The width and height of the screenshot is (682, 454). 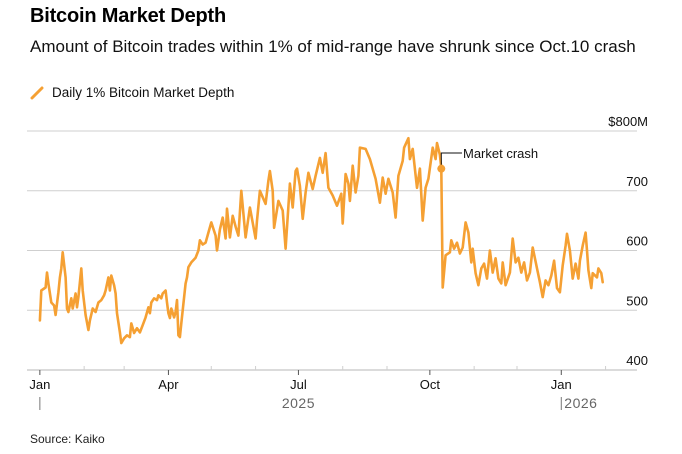 I want to click on y-tick-label: 700, so click(x=637, y=181).